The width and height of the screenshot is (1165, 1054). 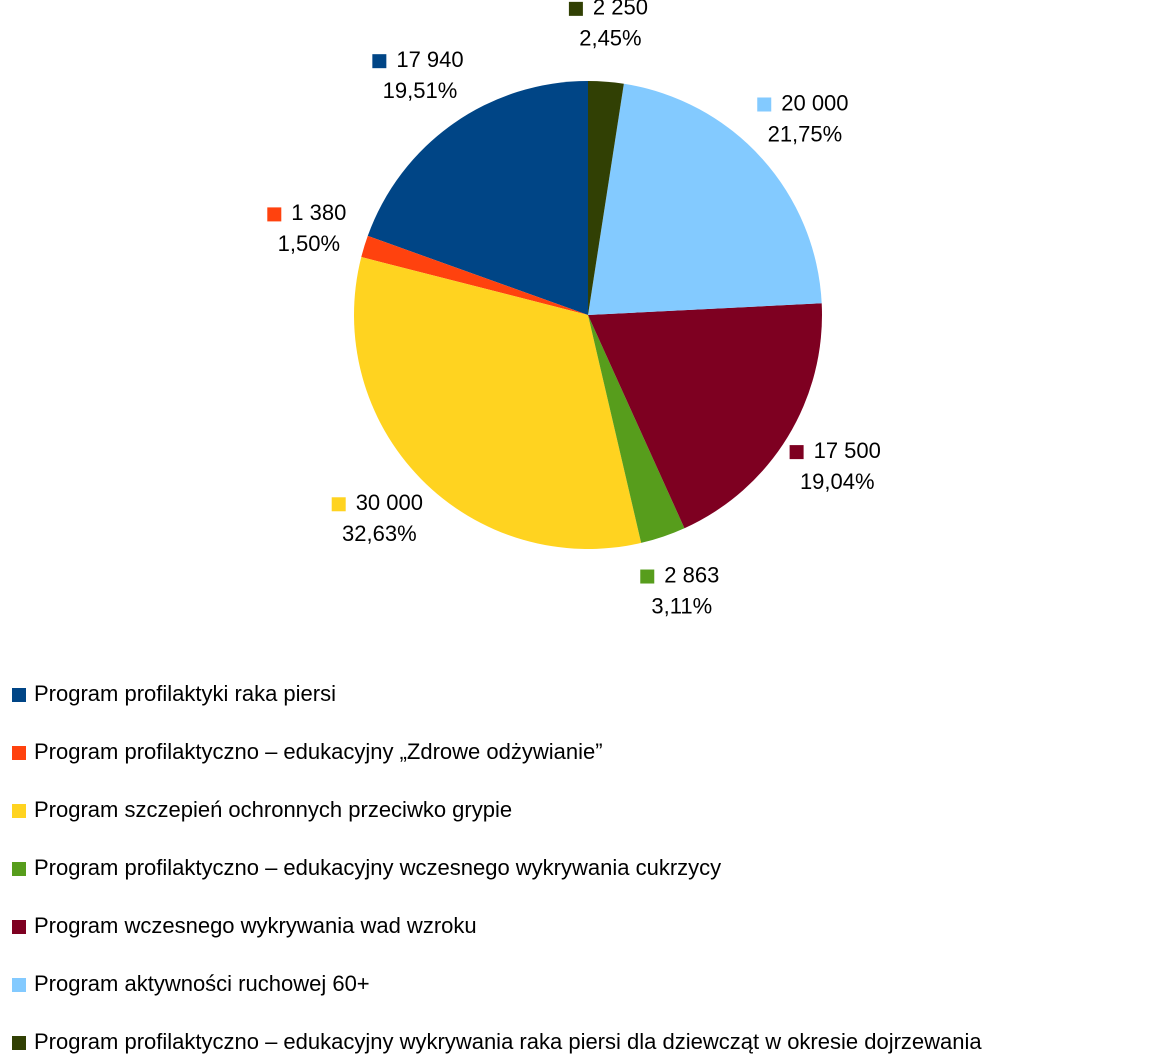 I want to click on value-label: 1 380, so click(x=318, y=212).